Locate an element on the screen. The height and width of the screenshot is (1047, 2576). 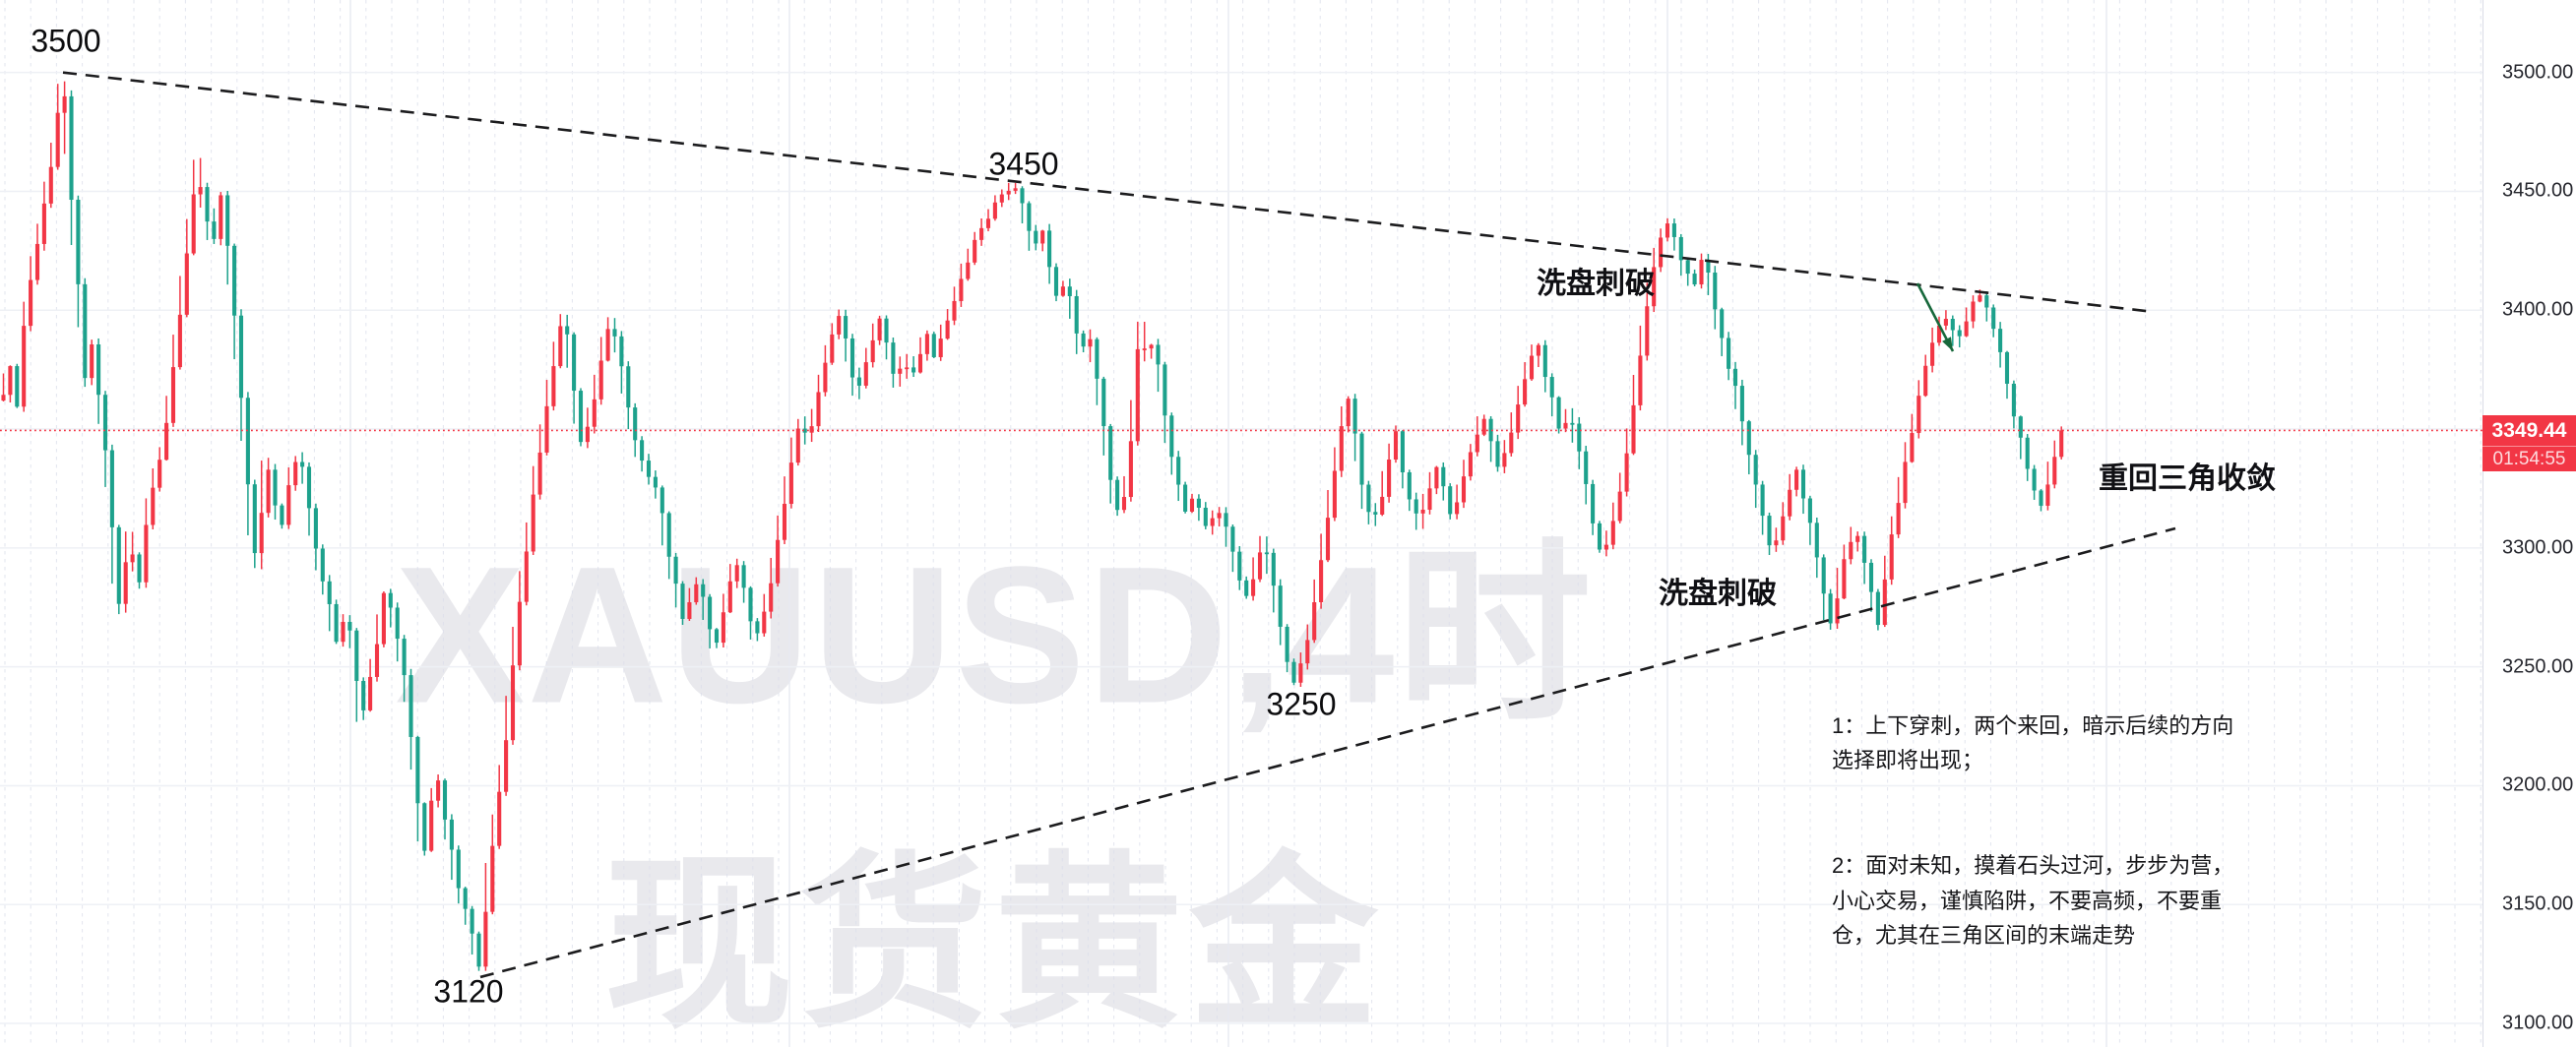
last-price-badge: 3349.44 01:54:55 is located at coordinates (2529, 443).